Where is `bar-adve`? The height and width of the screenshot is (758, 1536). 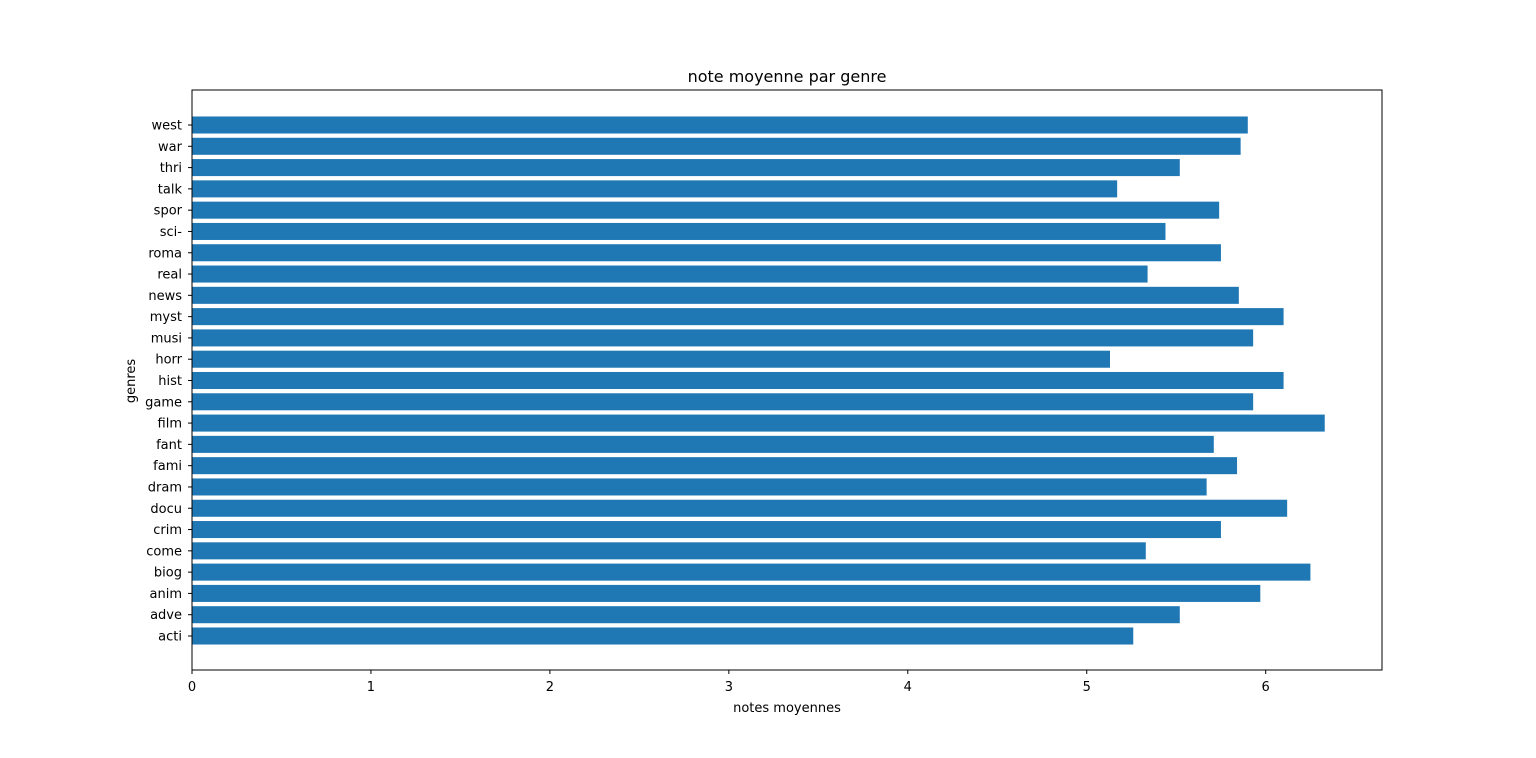 bar-adve is located at coordinates (686, 615).